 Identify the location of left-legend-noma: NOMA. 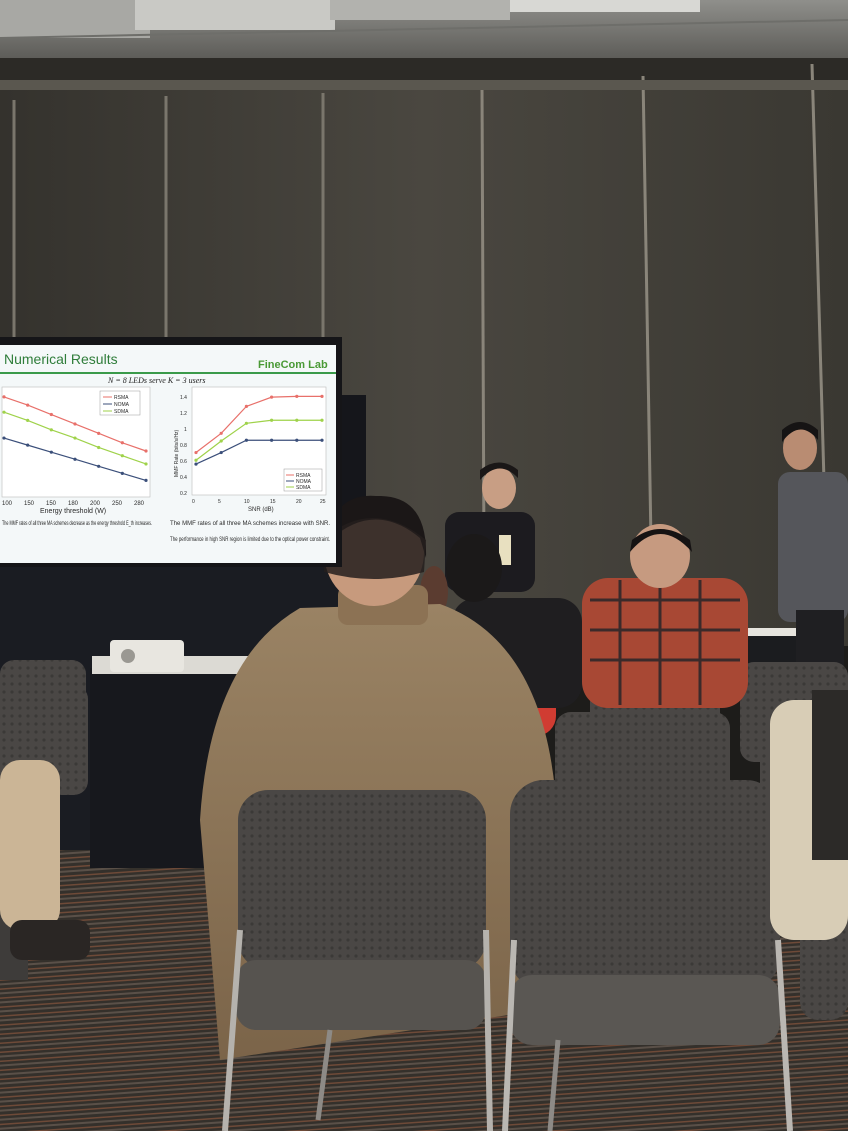
(122, 405).